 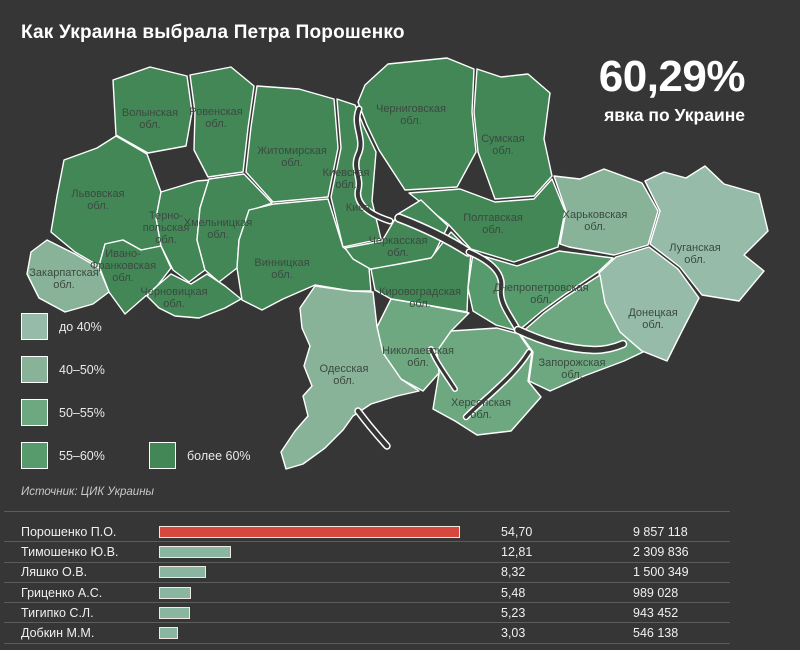 What do you see at coordinates (367, 613) in the screenshot?
I see `result-row-4: Тигипко С.Л. 5,23 943 452` at bounding box center [367, 613].